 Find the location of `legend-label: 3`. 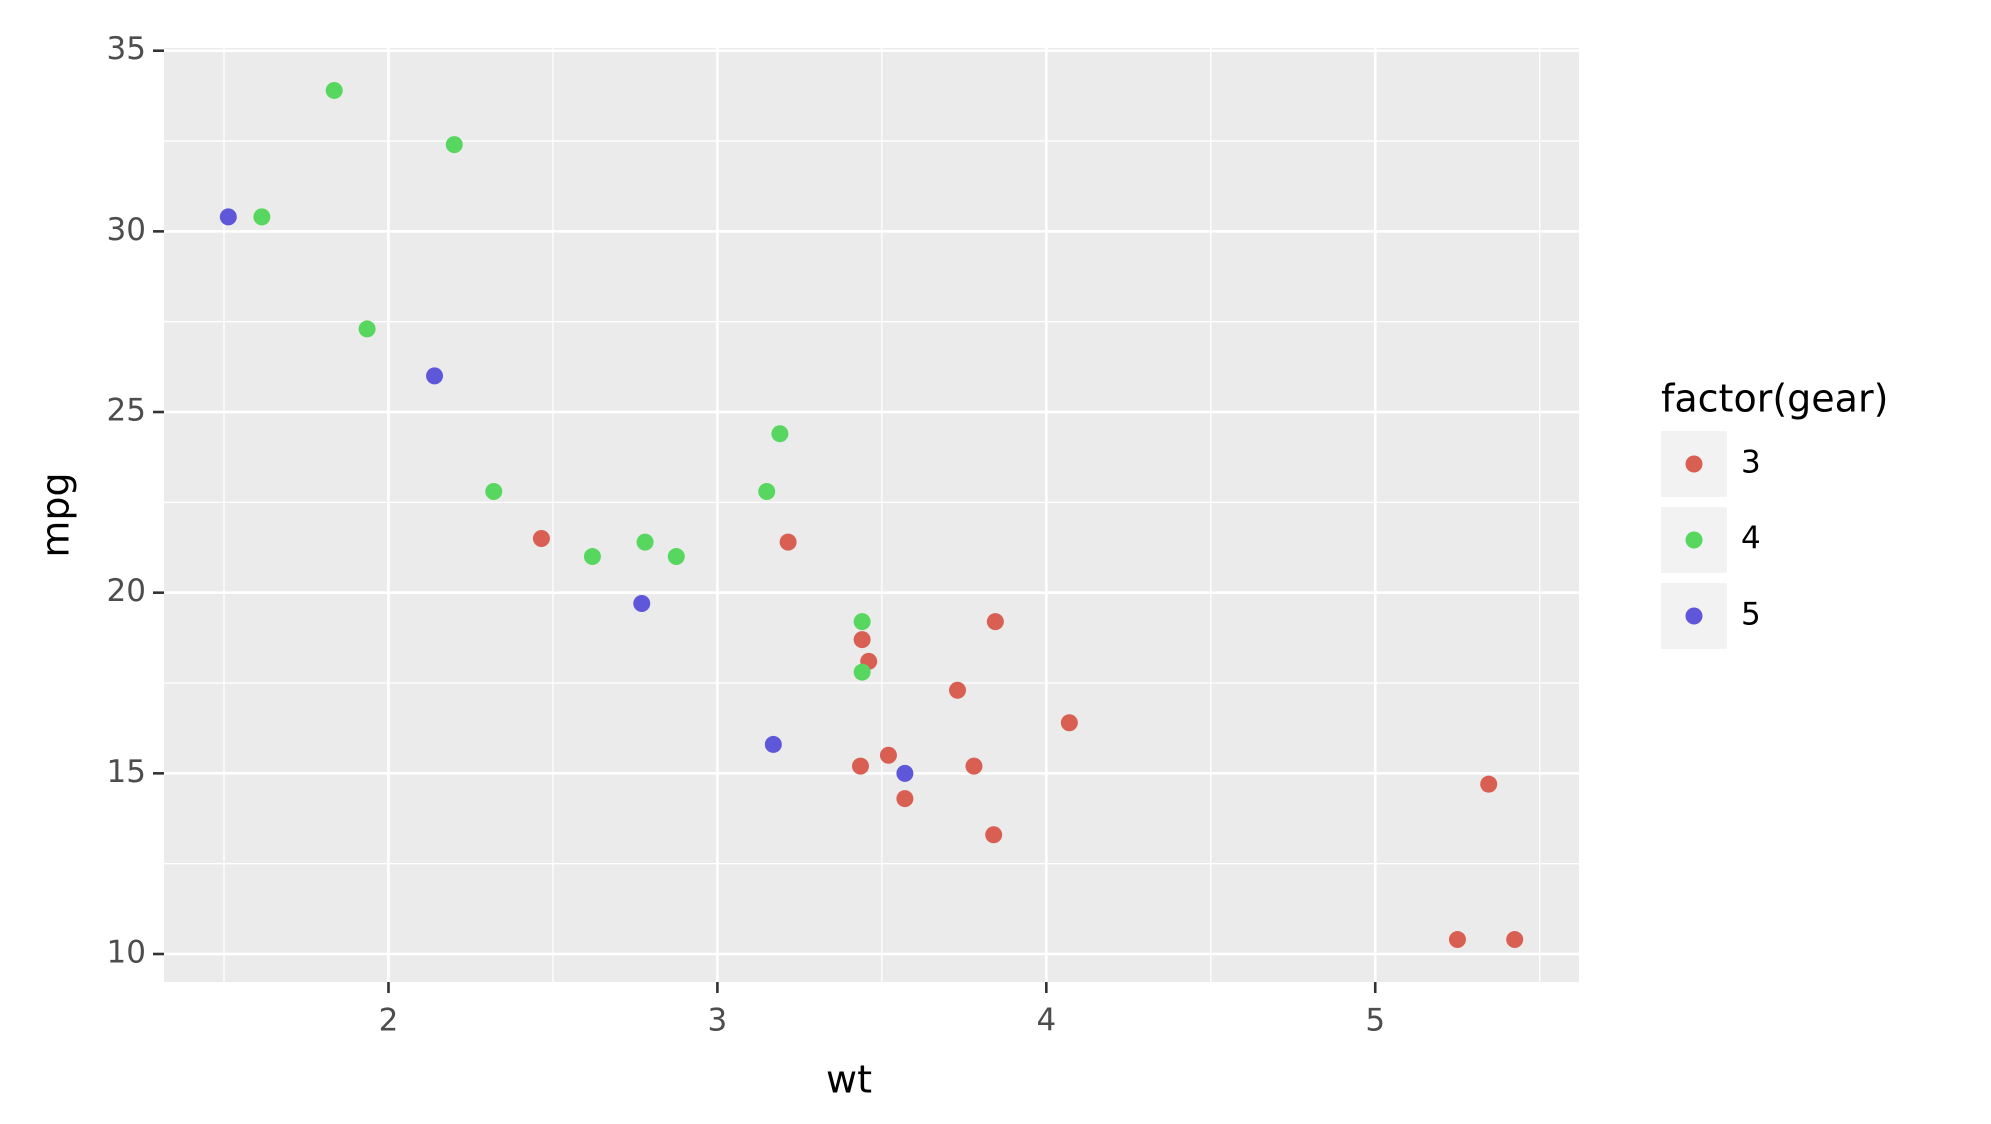

legend-label: 3 is located at coordinates (1751, 463).